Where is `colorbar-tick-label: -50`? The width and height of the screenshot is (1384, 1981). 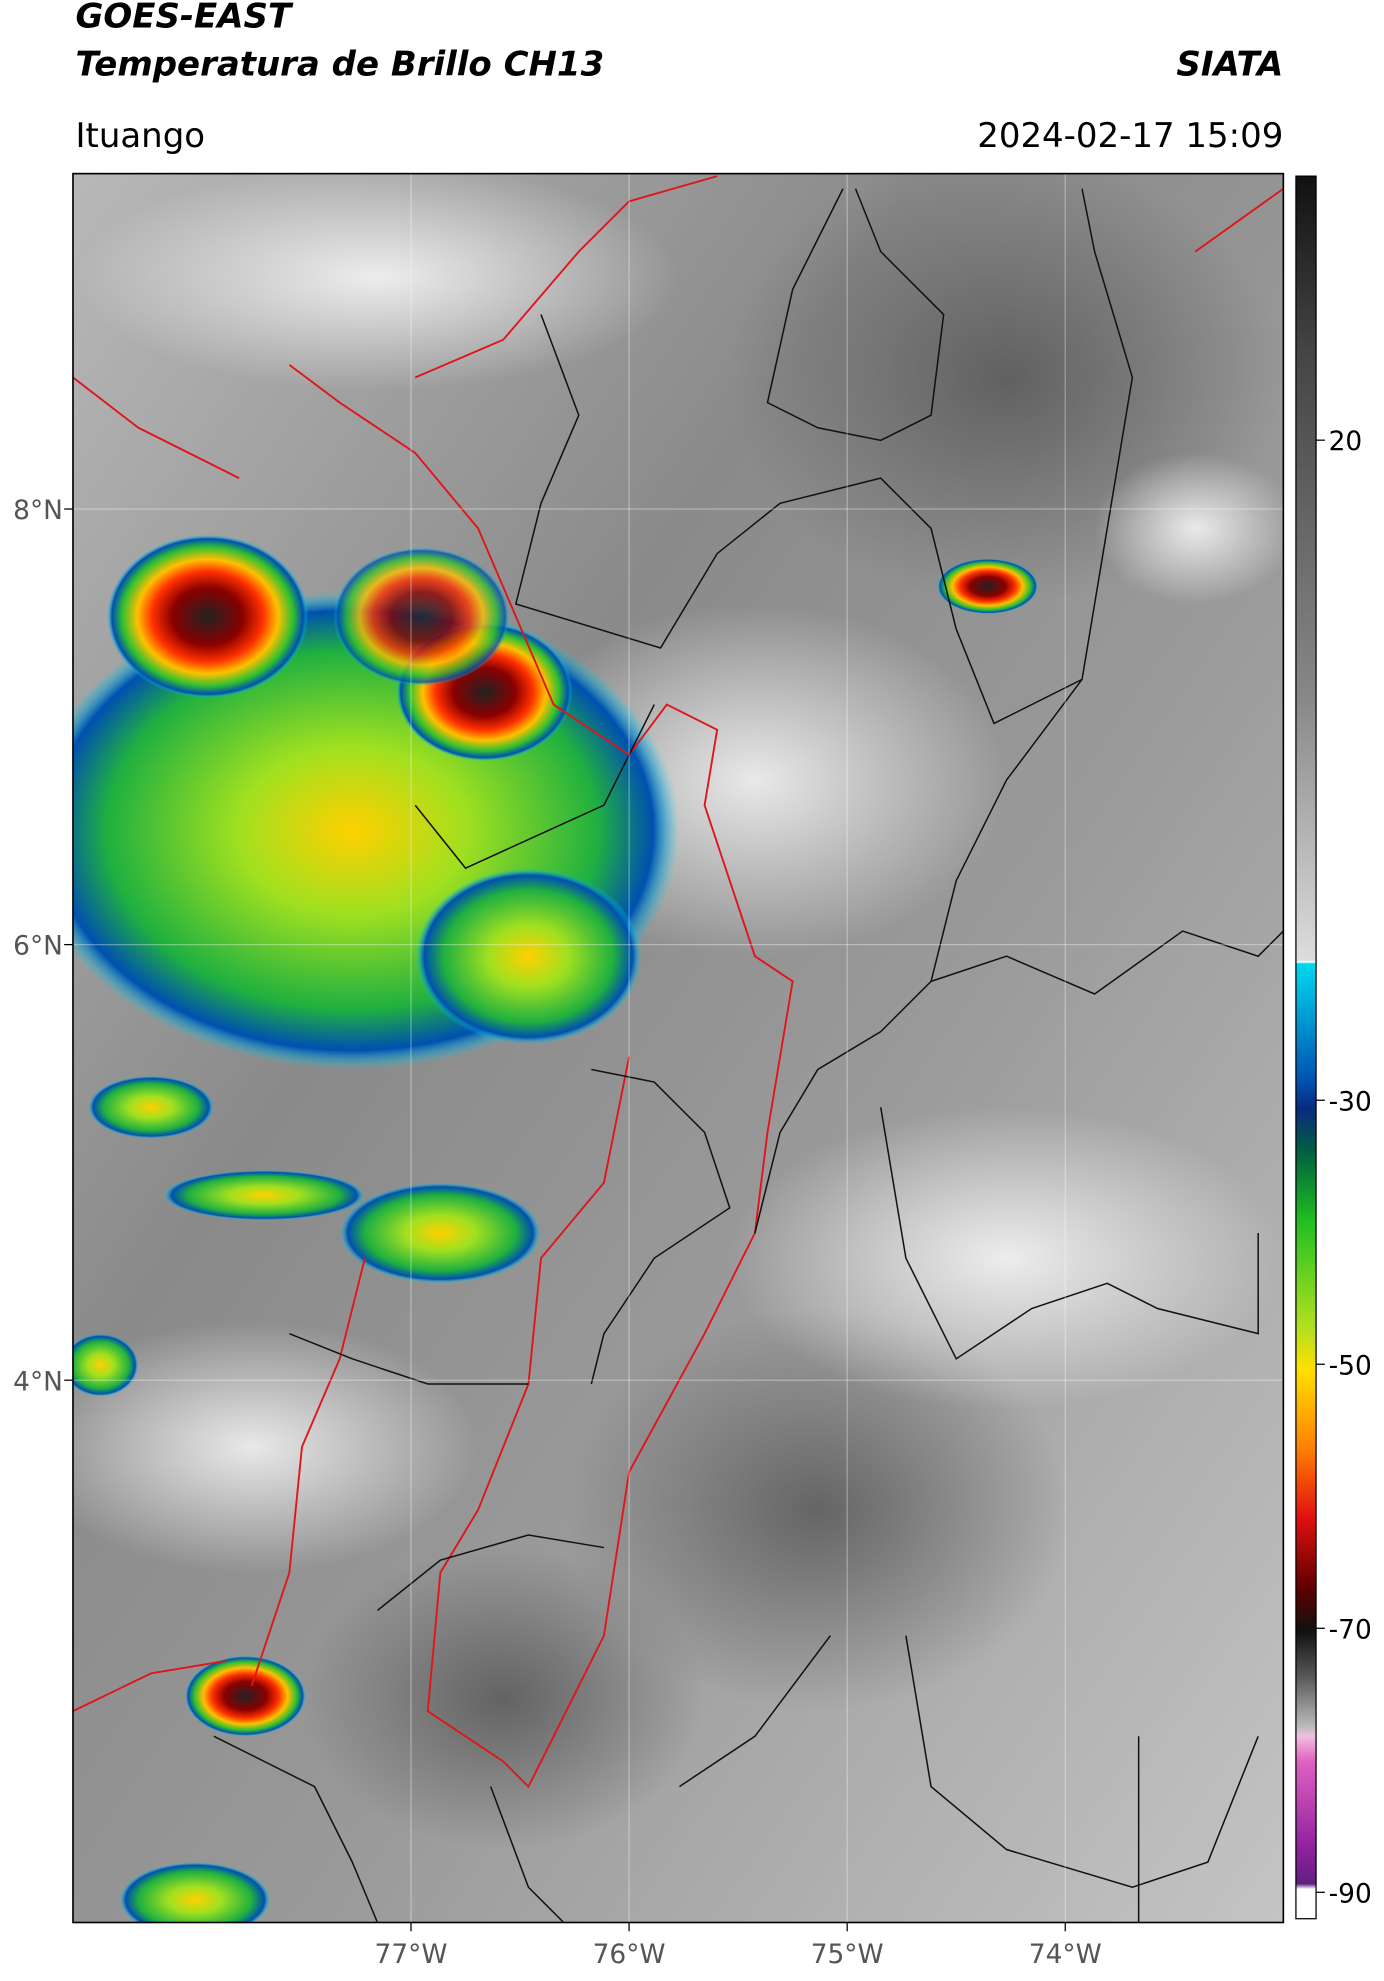 colorbar-tick-label: -50 is located at coordinates (1350, 1365).